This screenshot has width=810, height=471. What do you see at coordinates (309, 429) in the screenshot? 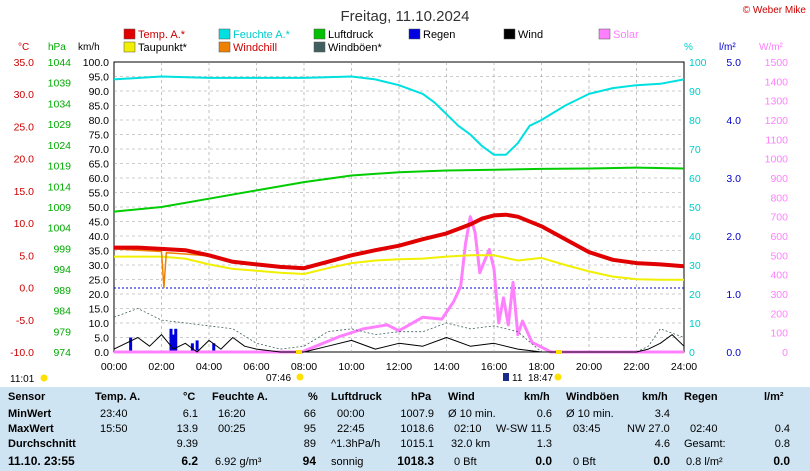
I see `hum-max: 95` at bounding box center [309, 429].